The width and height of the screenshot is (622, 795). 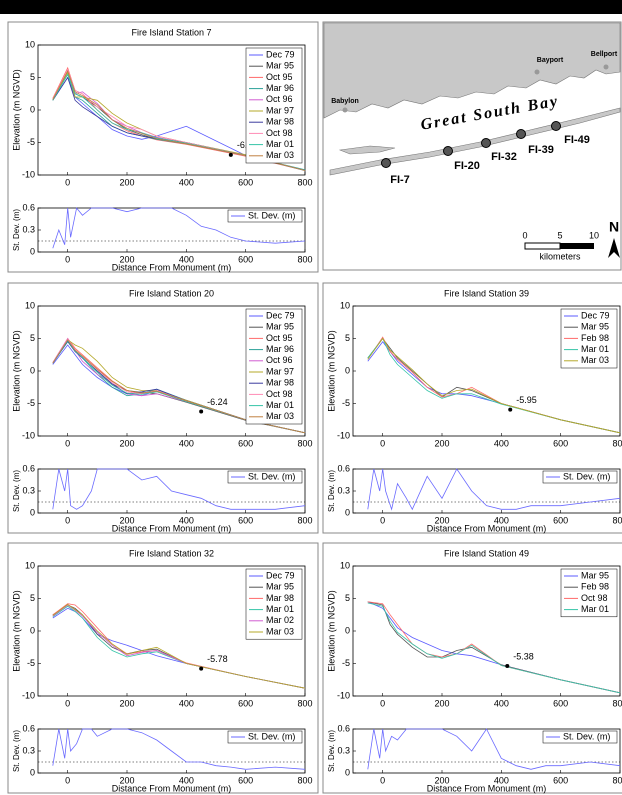 I want to click on annotation-label: -6.24, so click(x=217, y=402).